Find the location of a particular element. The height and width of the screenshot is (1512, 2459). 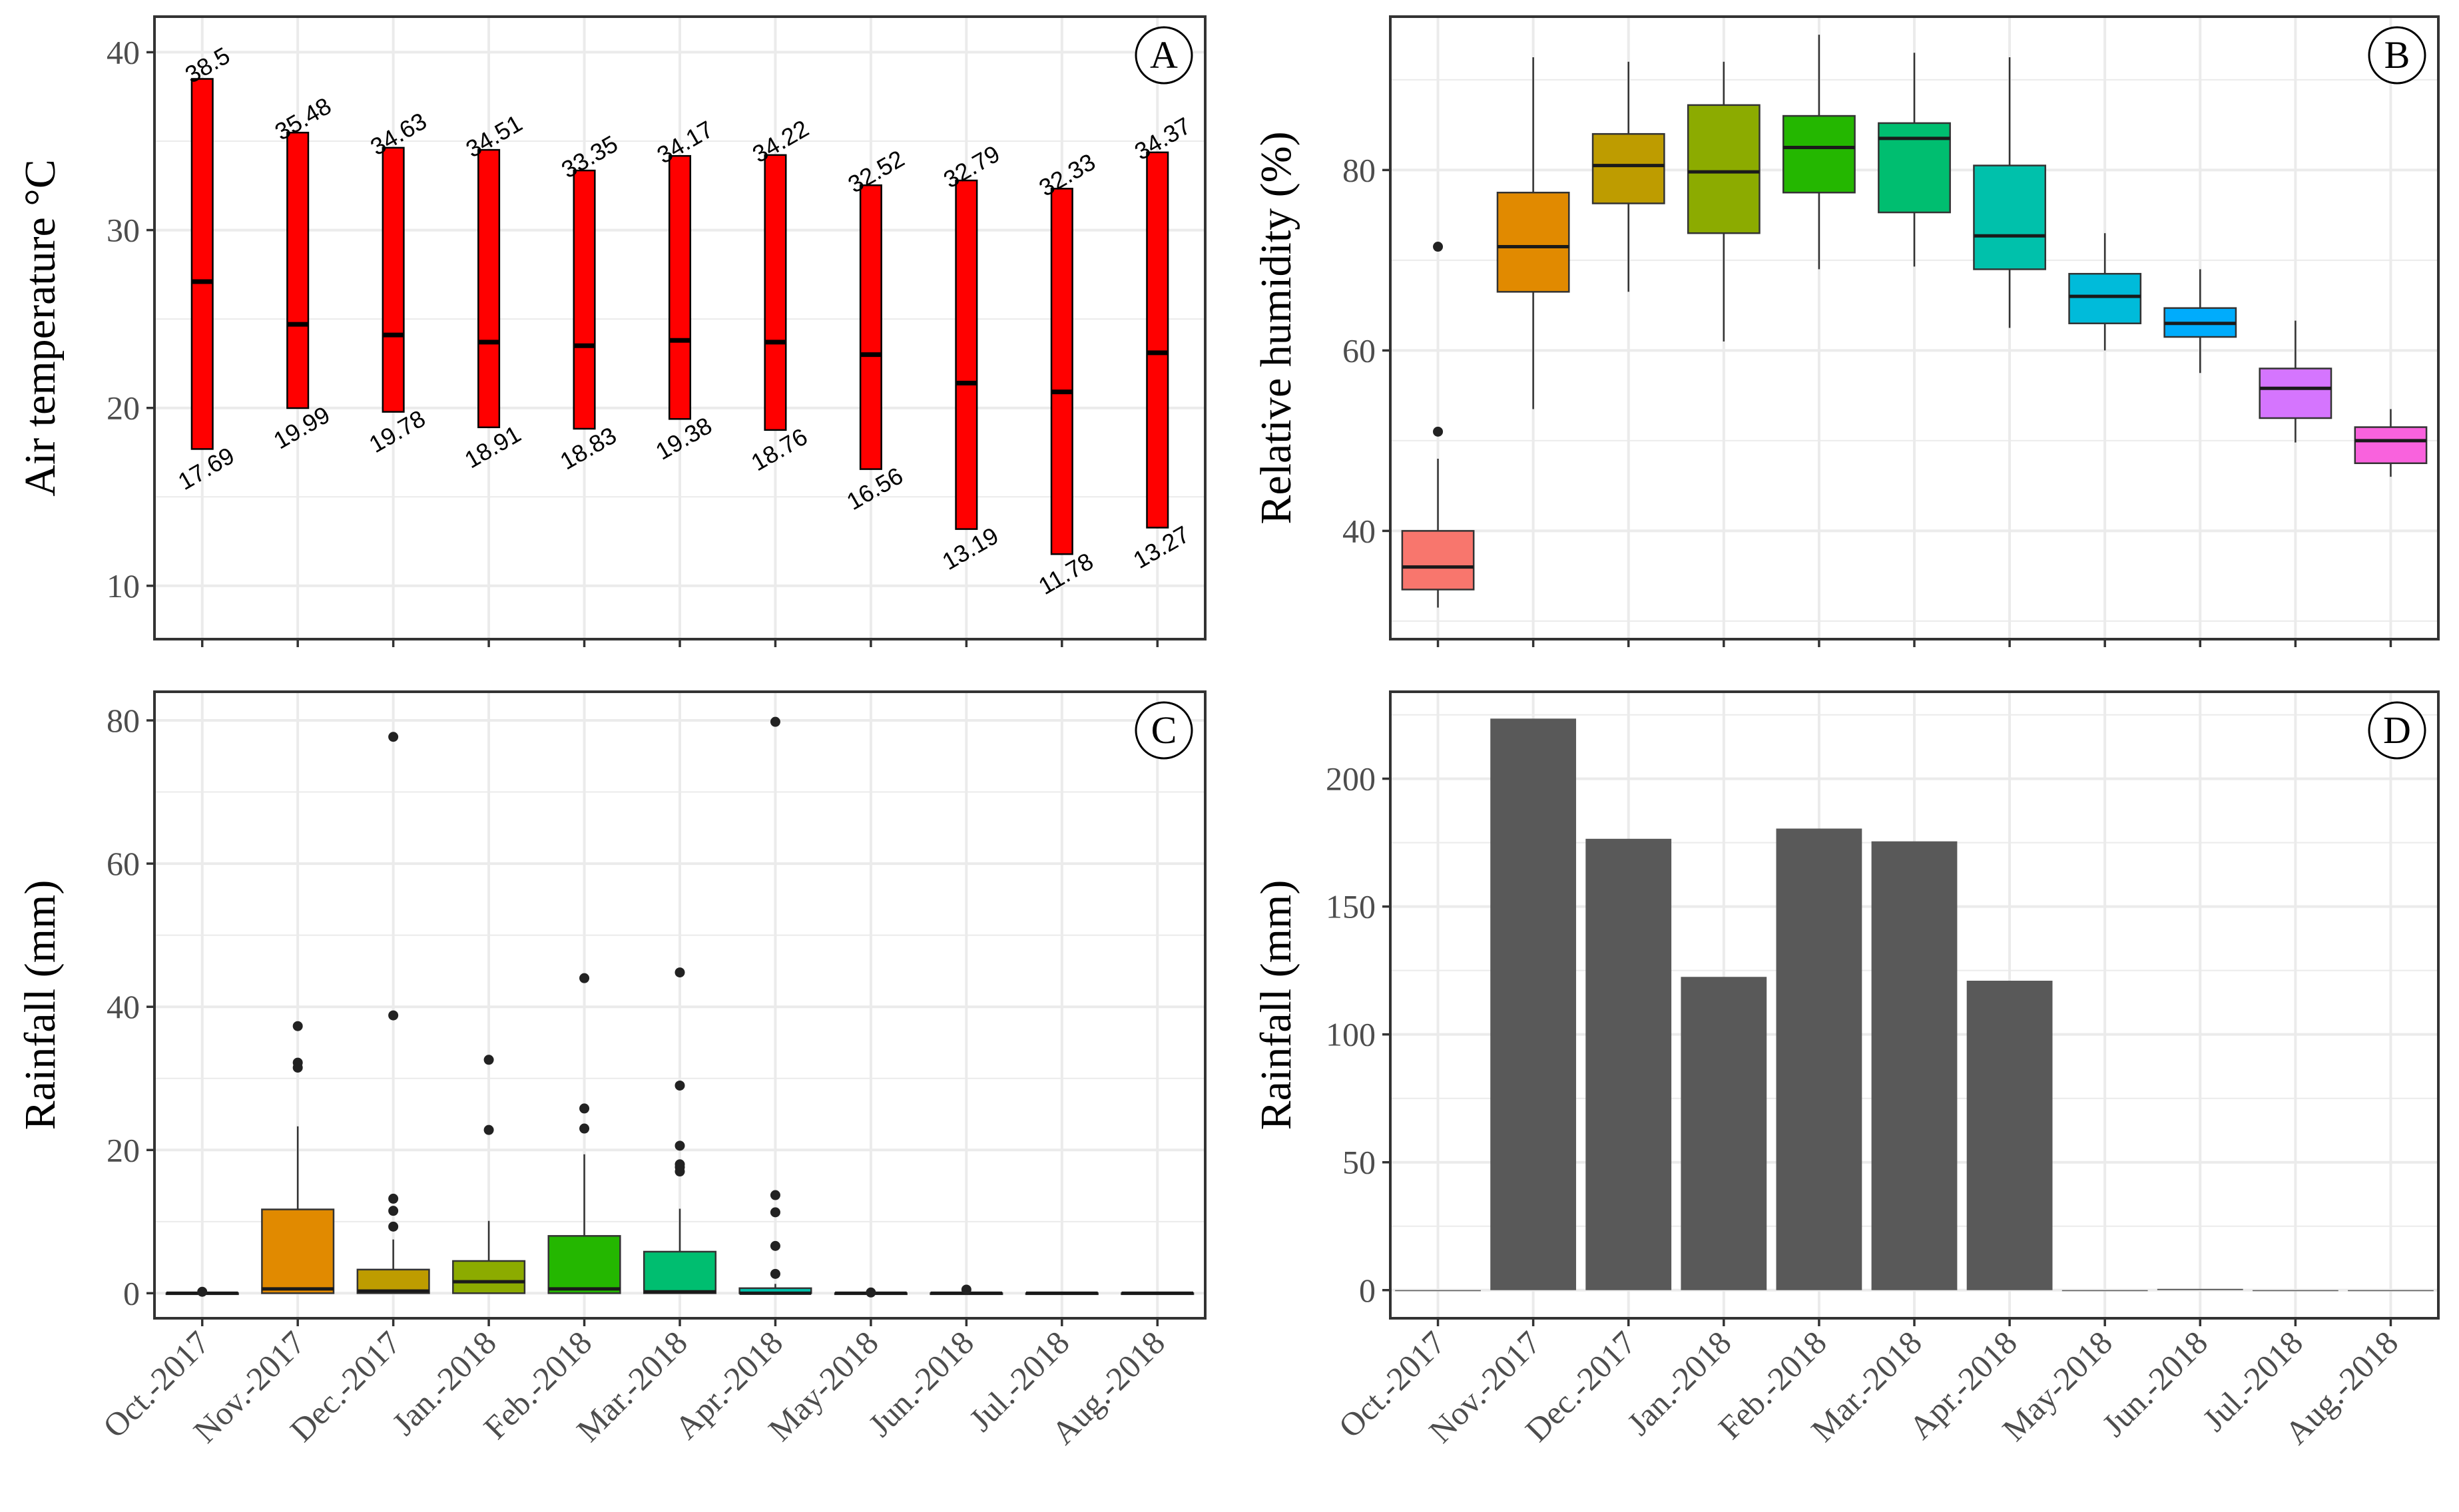

panel-letter: A is located at coordinates (1164, 55).